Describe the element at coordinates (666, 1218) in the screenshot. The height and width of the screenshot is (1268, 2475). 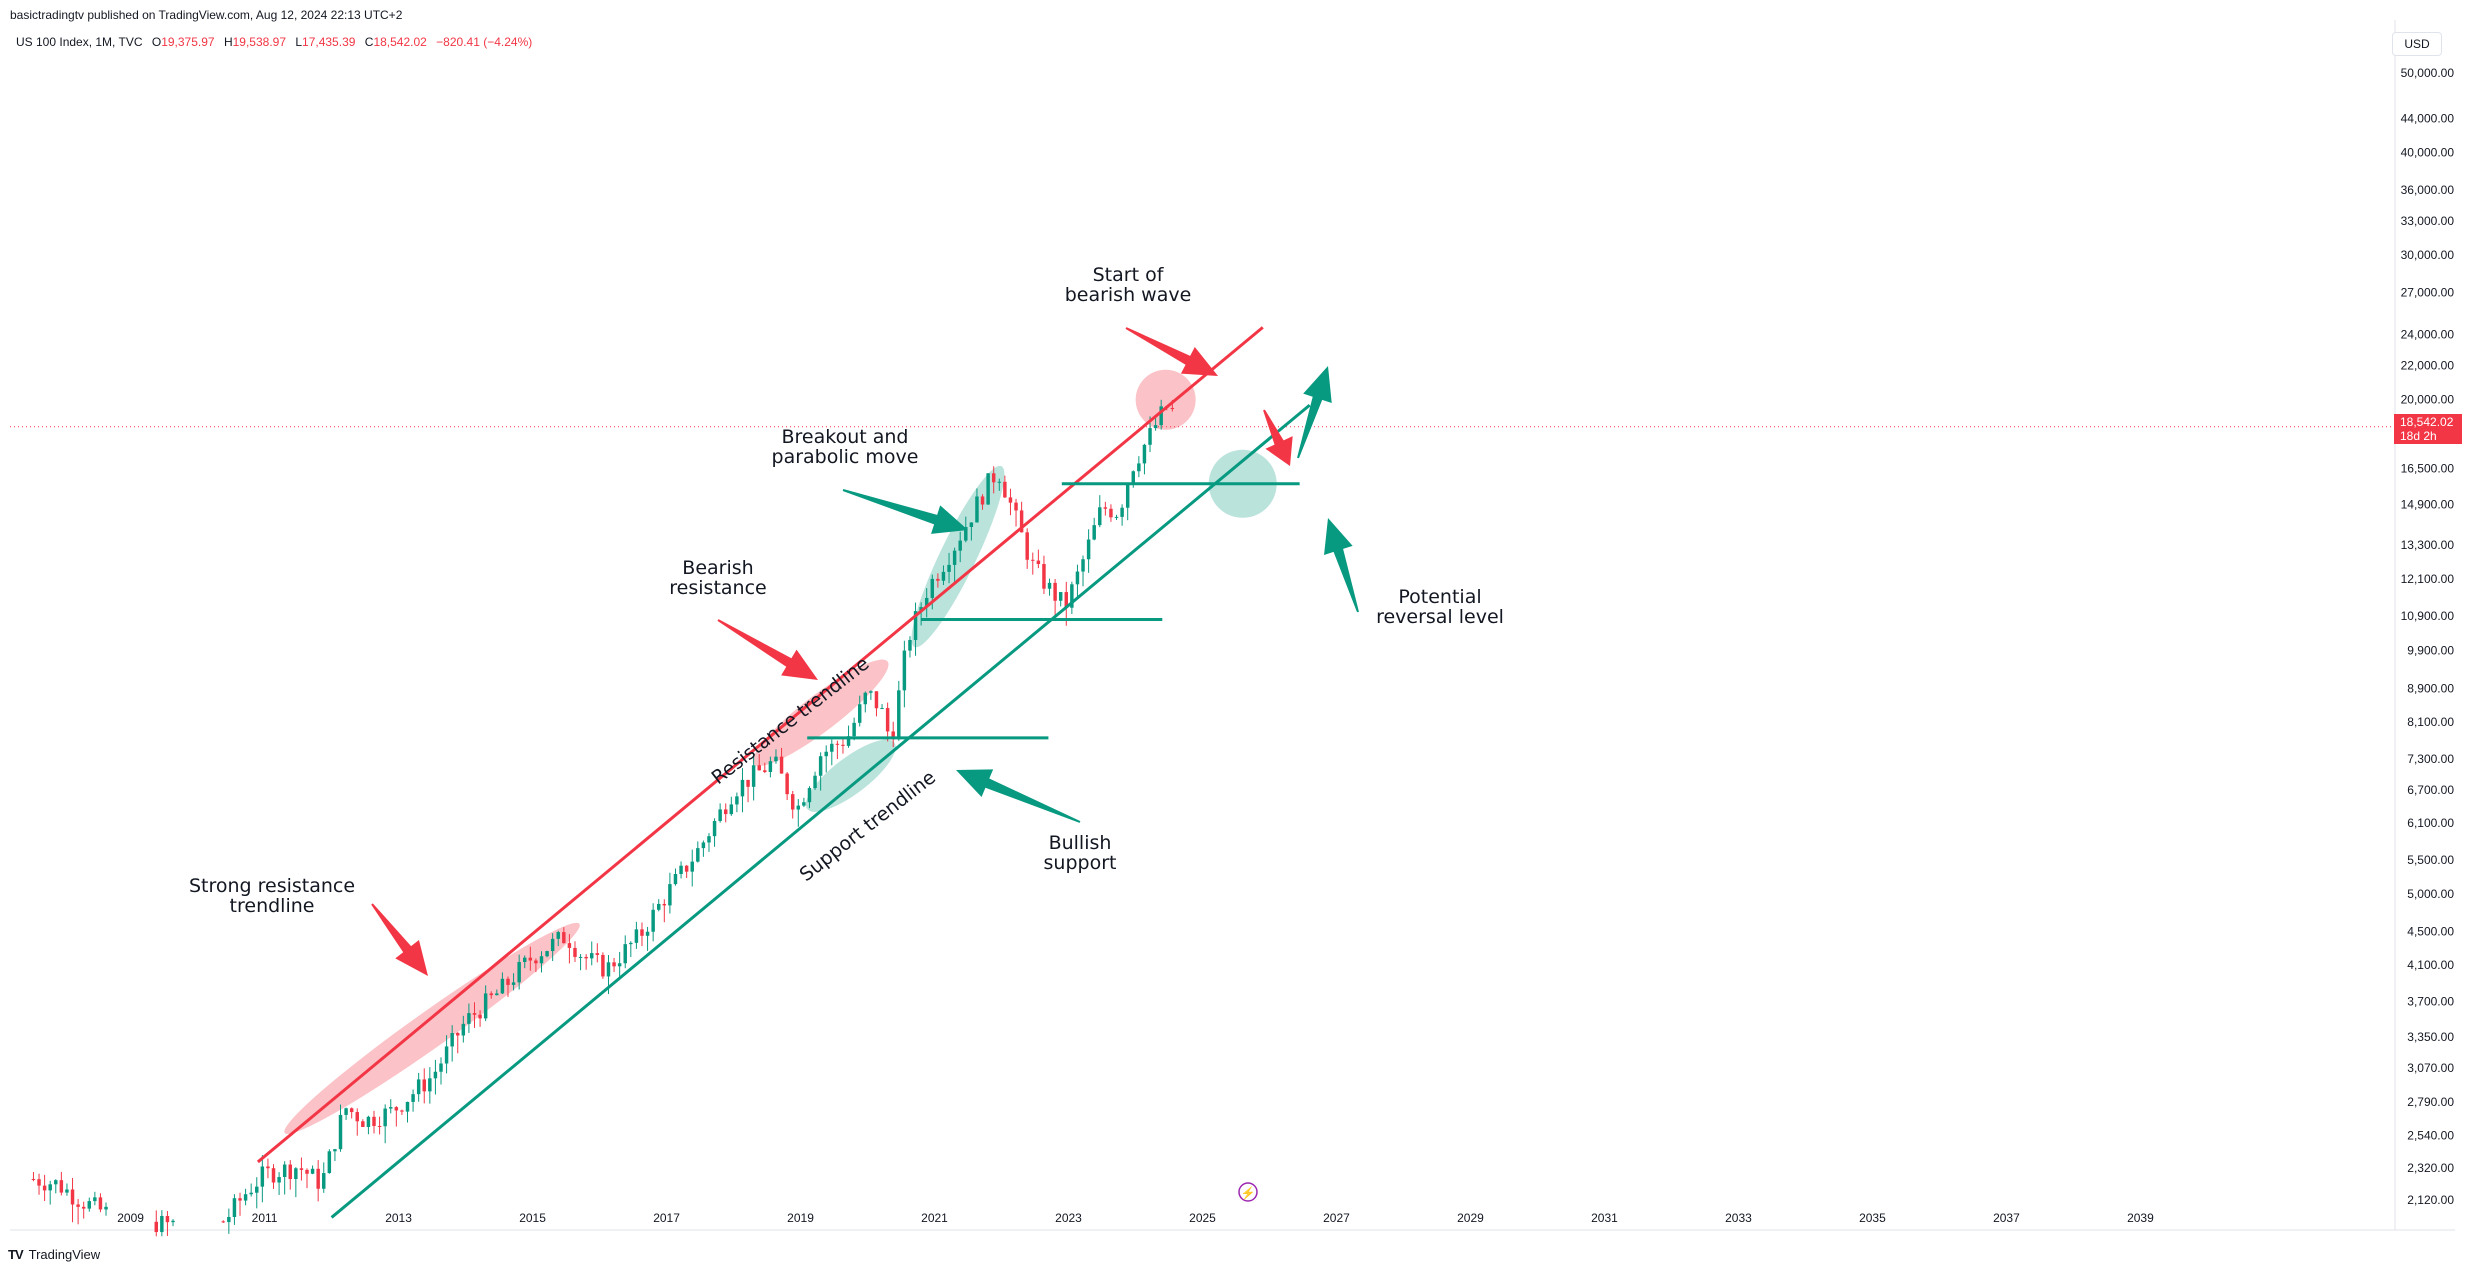
I see `time-tick-label: 2017` at that location.